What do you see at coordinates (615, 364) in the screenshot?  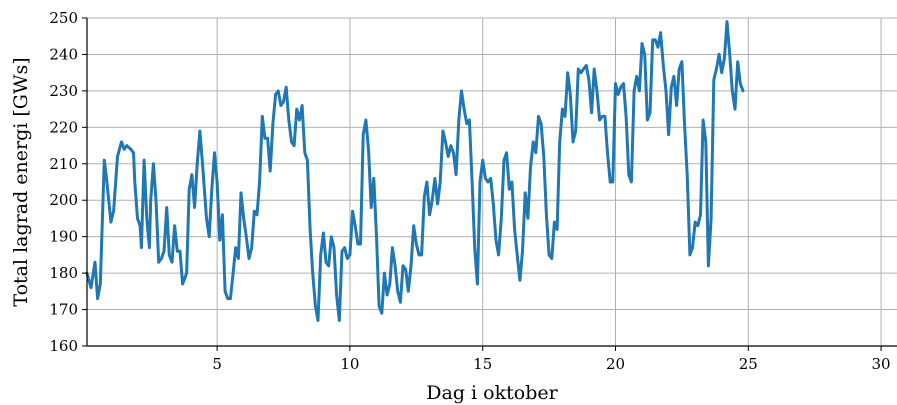 I see `x-tick-label: 20` at bounding box center [615, 364].